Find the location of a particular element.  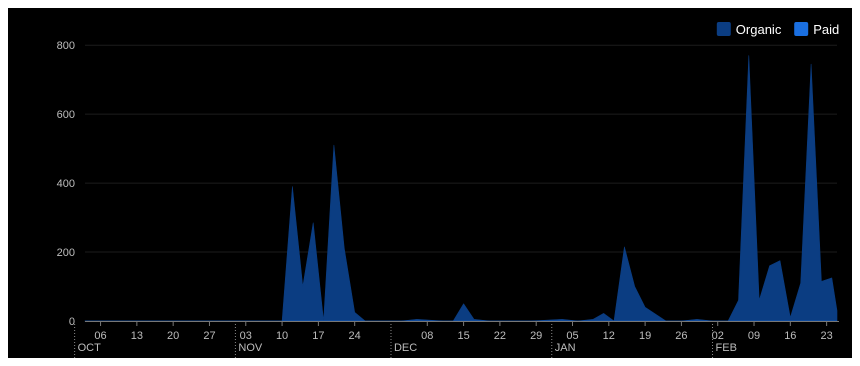

month-label: OCT is located at coordinates (90, 348).